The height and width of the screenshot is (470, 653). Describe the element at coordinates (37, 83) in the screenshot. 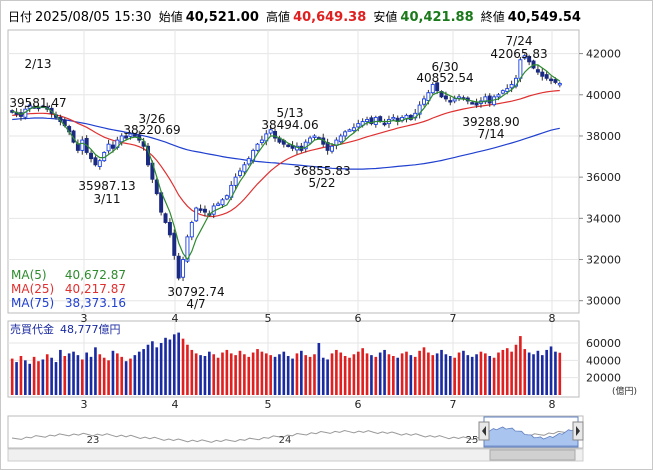

I see `annotation-high: 2/13 39581.47` at that location.